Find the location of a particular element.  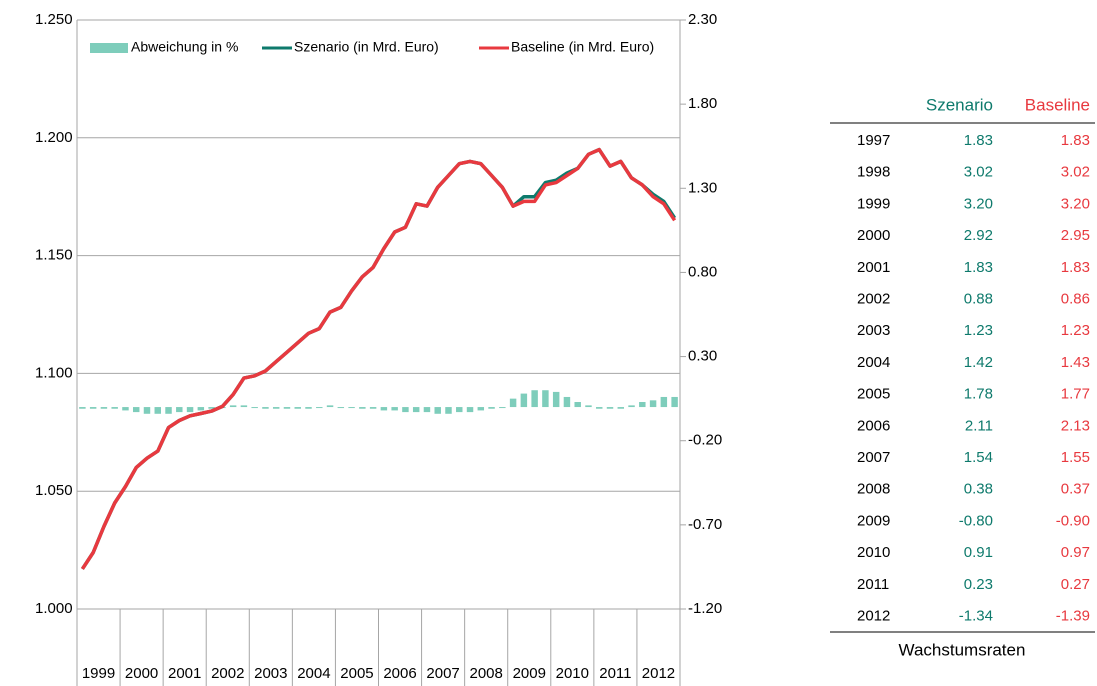

x-tick-label: 1999 is located at coordinates (98, 673).